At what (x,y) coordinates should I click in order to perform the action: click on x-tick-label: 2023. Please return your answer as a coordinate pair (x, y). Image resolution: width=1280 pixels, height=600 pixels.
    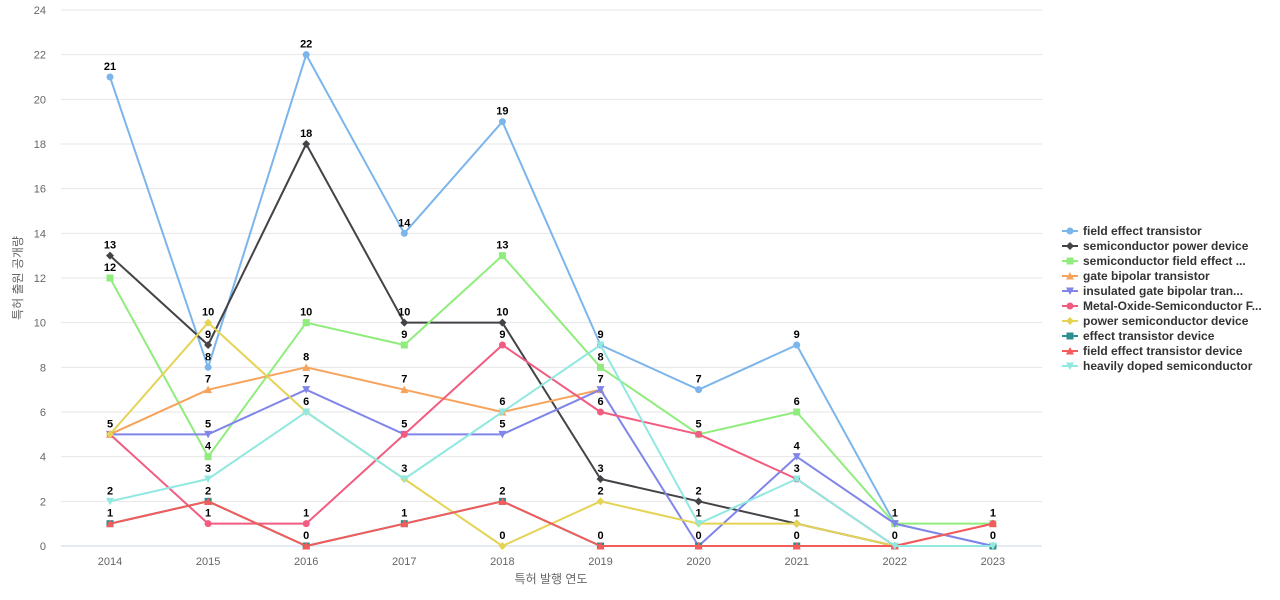
    Looking at the image, I should click on (993, 562).